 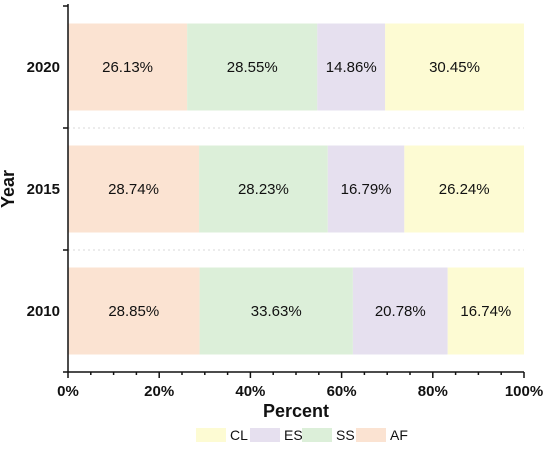 I want to click on data-label-2020-es: 14.86%, so click(x=351, y=67).